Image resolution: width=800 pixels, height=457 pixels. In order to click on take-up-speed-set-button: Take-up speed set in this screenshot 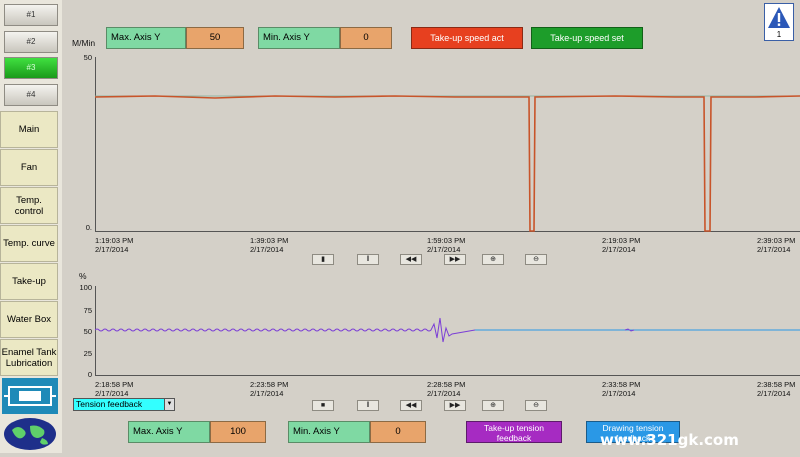, I will do `click(587, 38)`.